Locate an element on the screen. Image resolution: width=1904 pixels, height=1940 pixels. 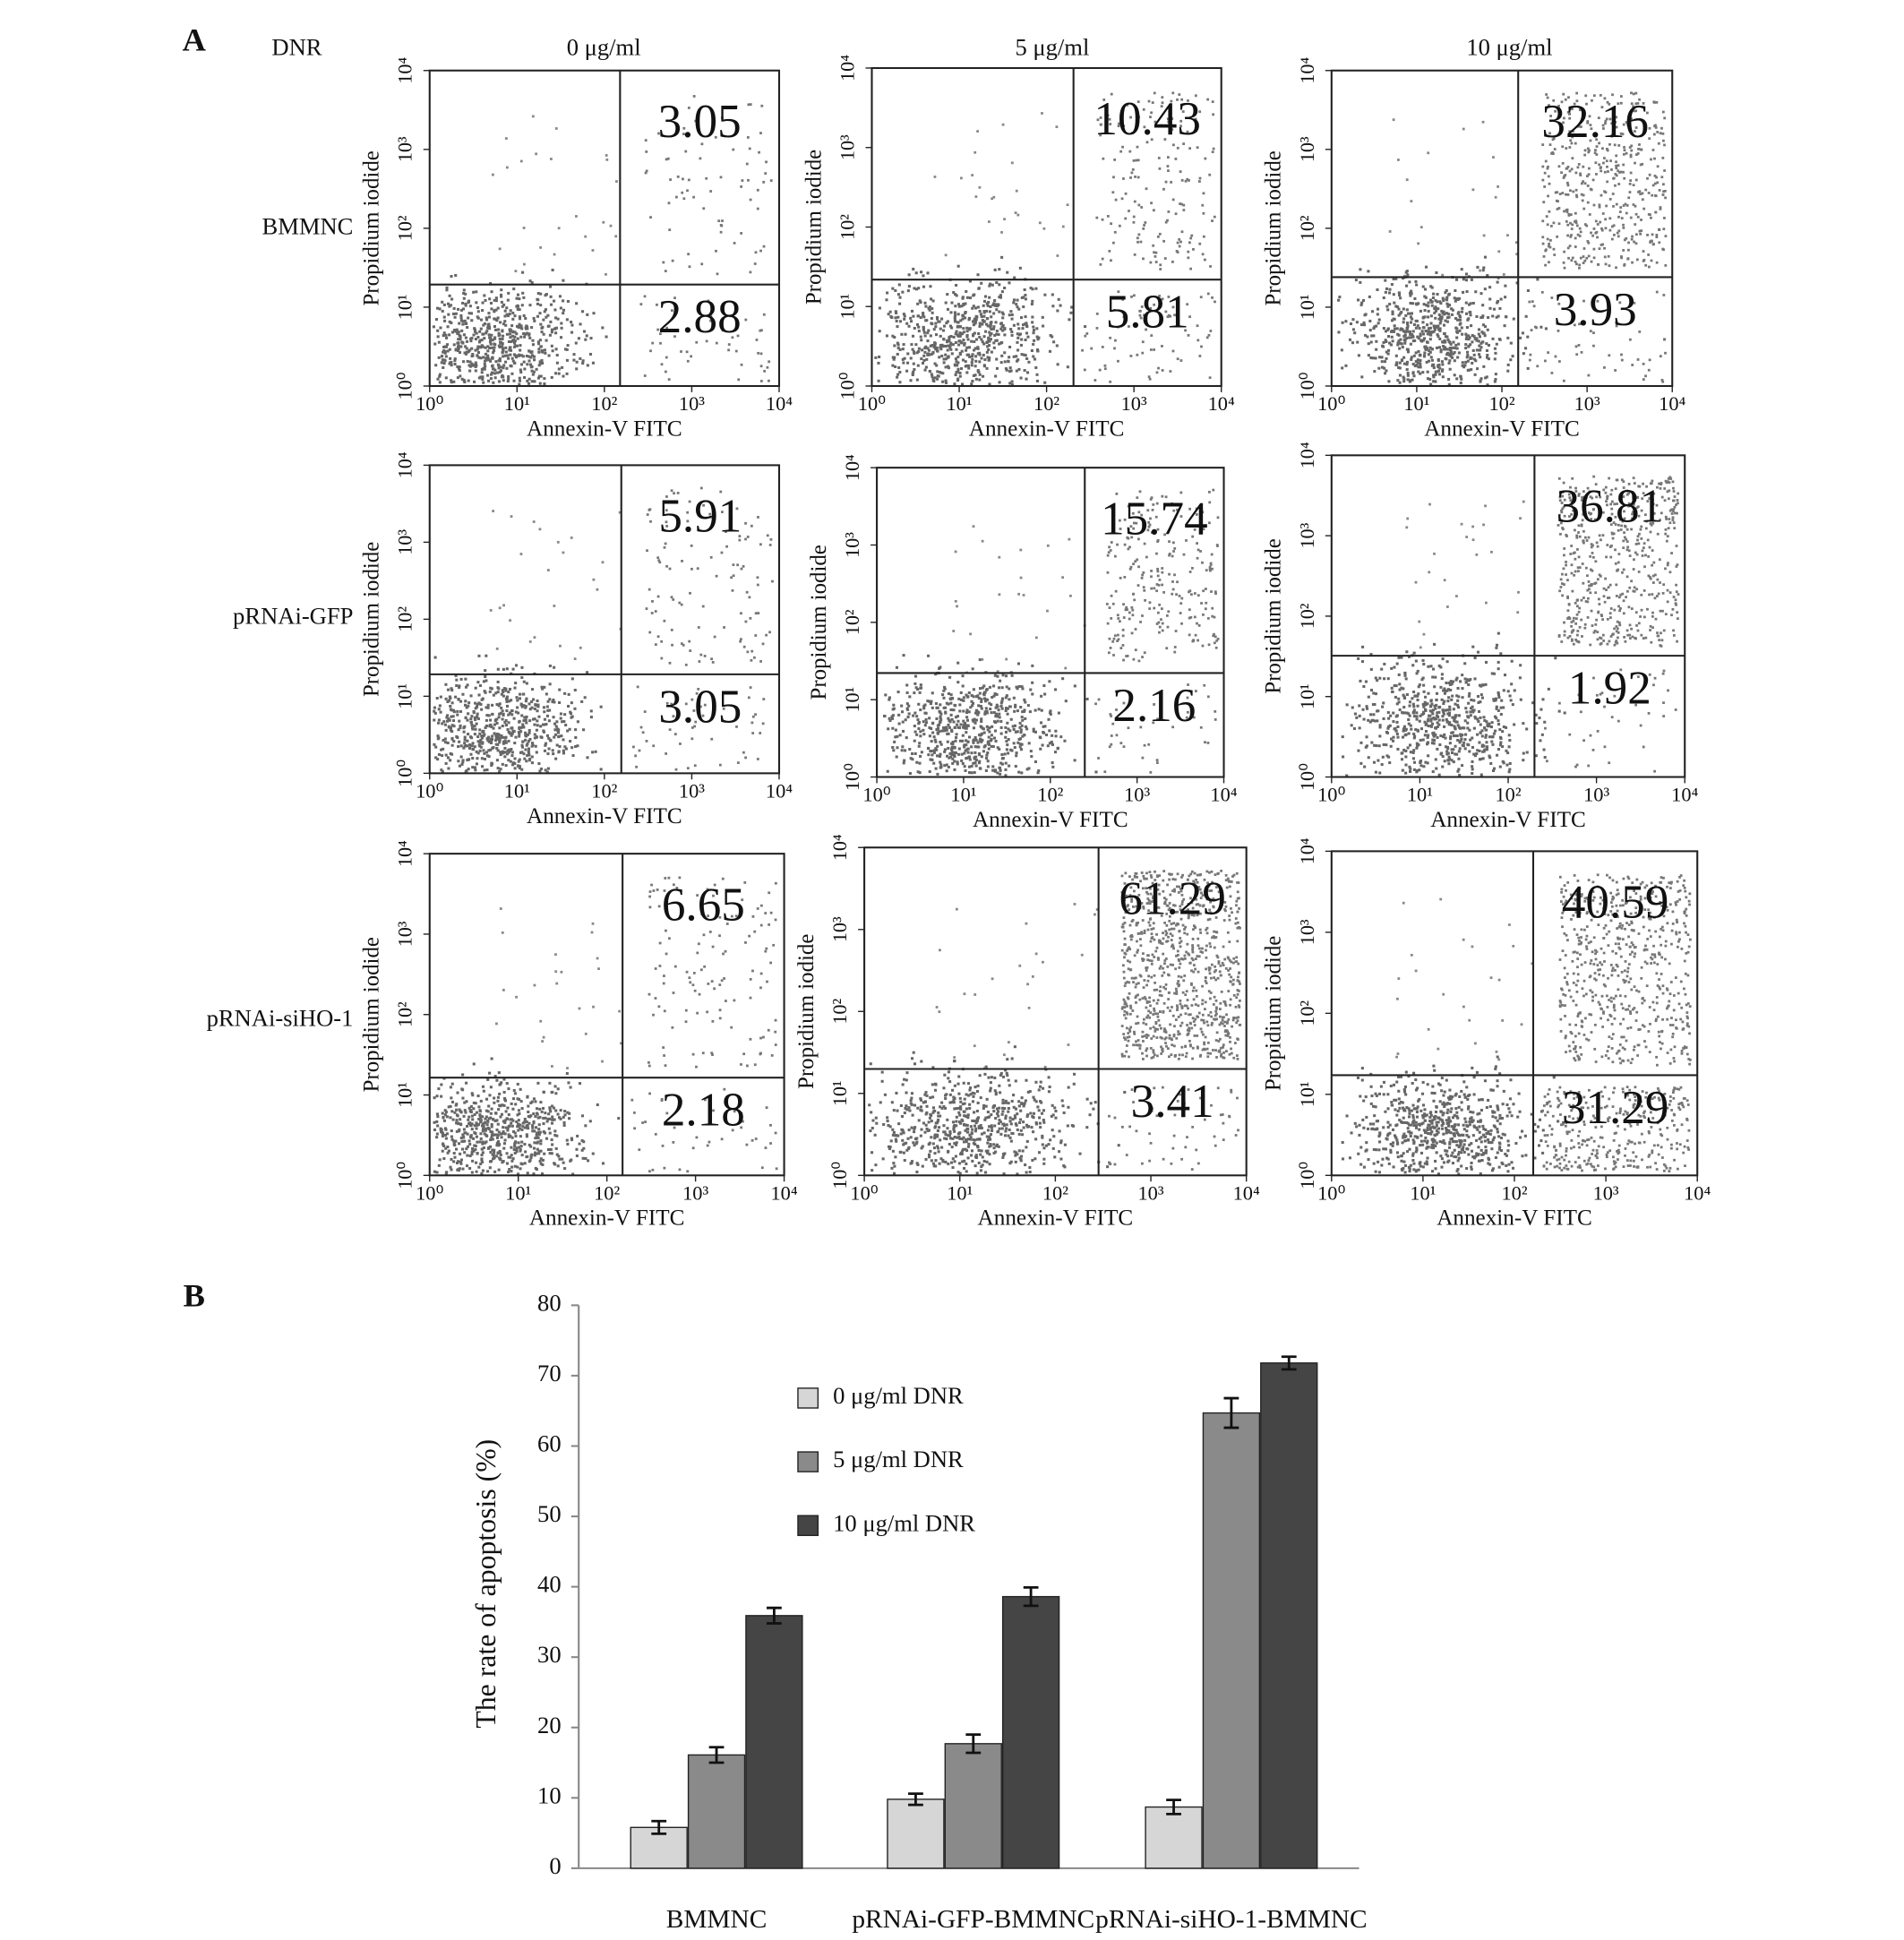
y-tick-label: 10³ is located at coordinates (847, 147).